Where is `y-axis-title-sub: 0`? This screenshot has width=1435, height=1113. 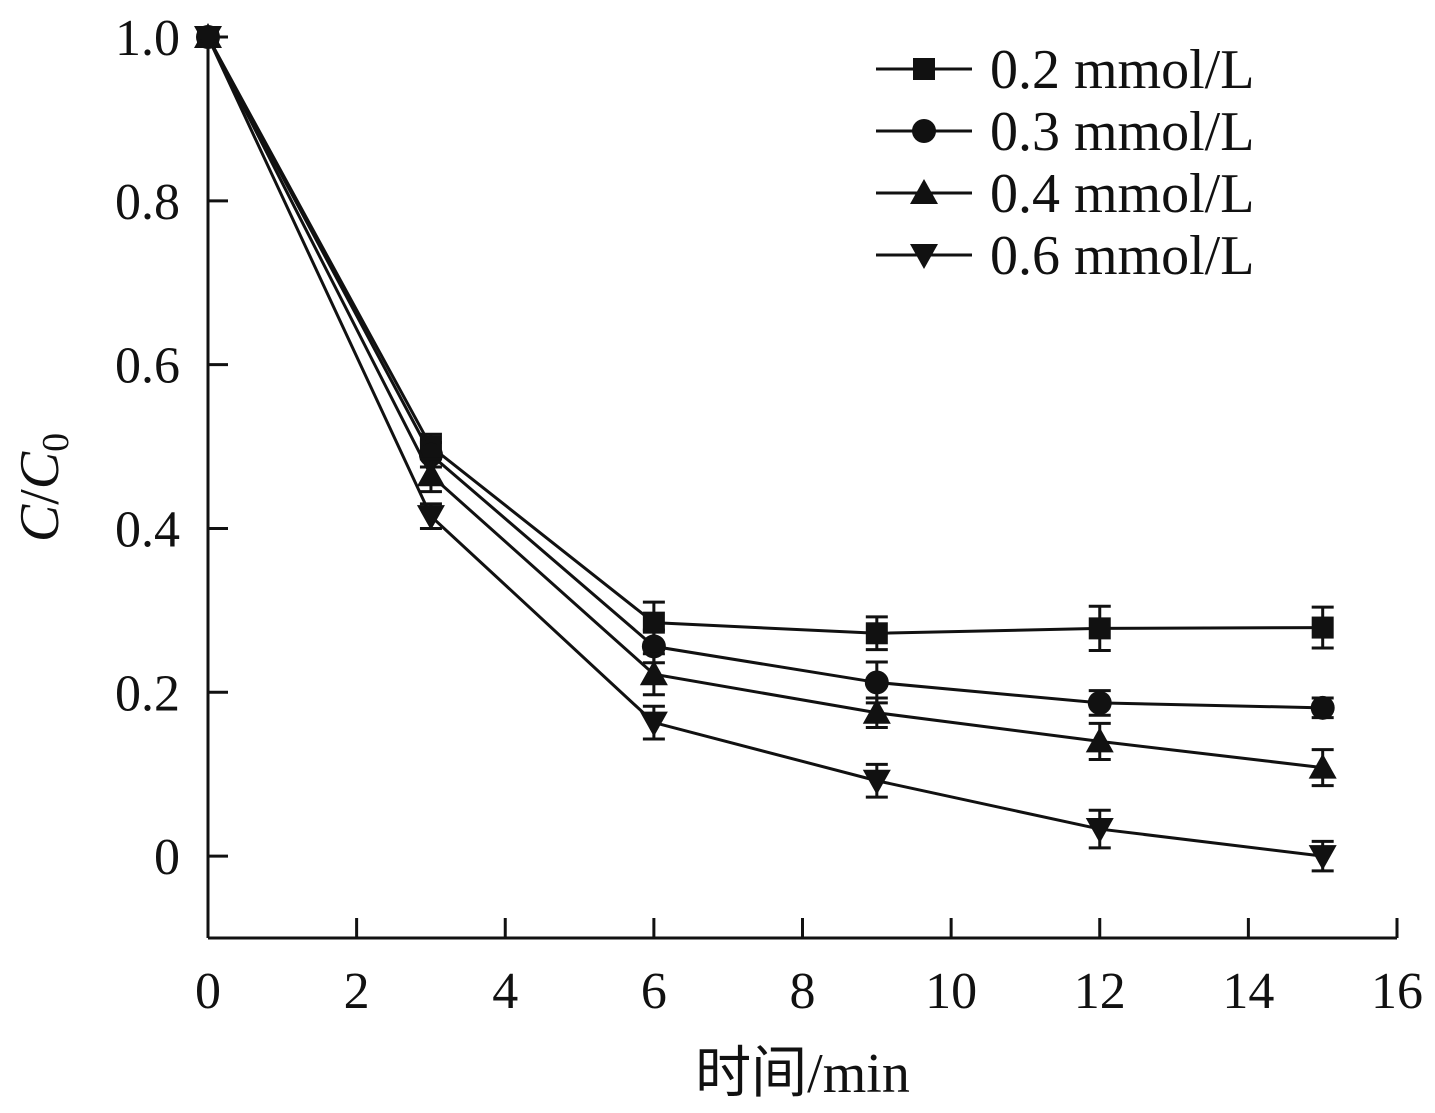
y-axis-title-sub: 0 is located at coordinates (56, 442).